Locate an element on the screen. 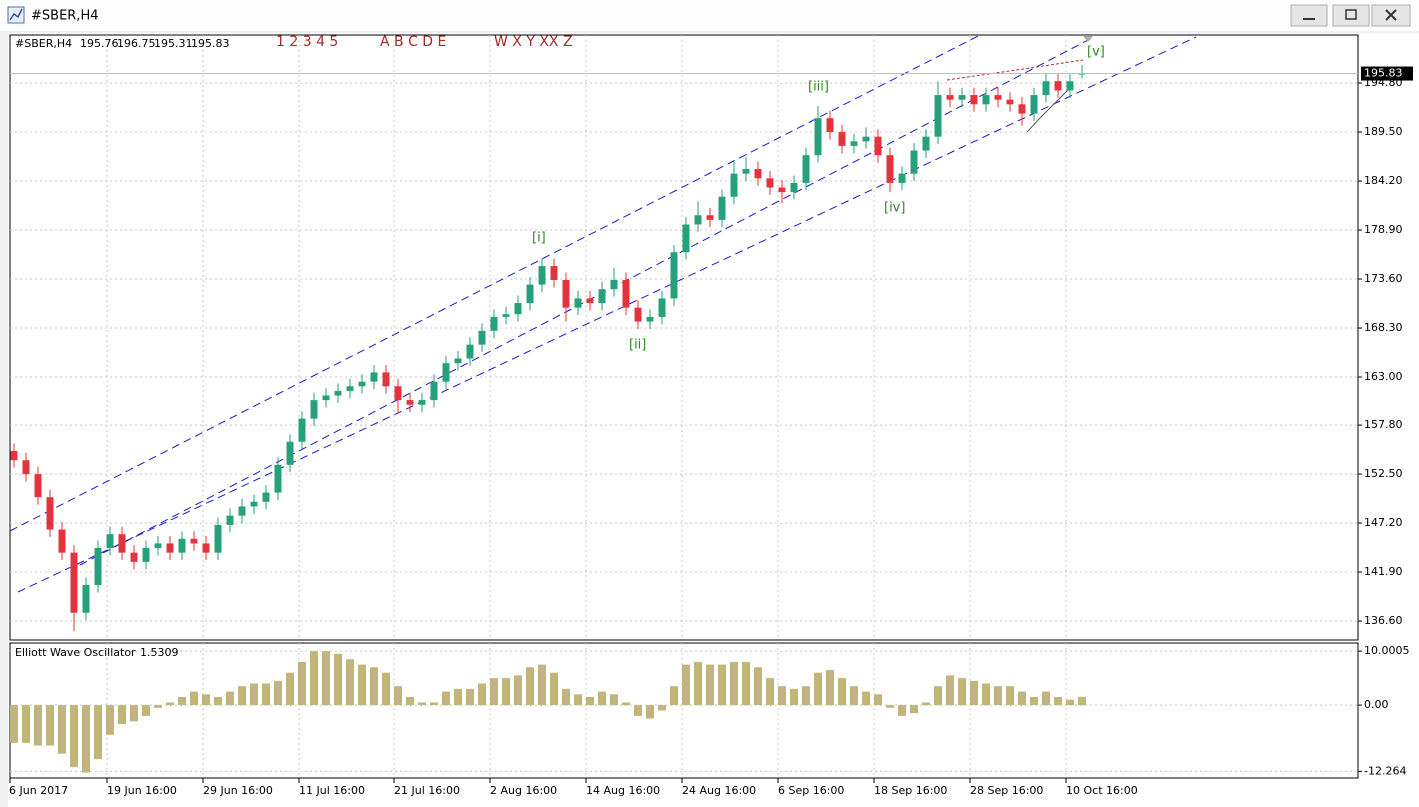  wave-annotation: [iv] is located at coordinates (894, 208).